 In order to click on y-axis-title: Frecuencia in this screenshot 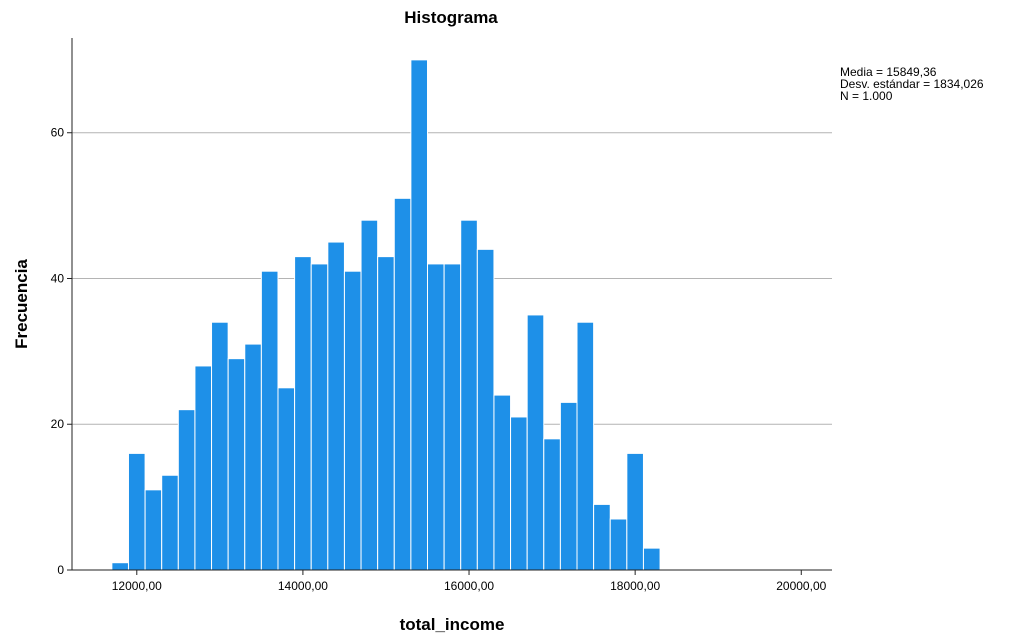, I will do `click(21, 304)`.